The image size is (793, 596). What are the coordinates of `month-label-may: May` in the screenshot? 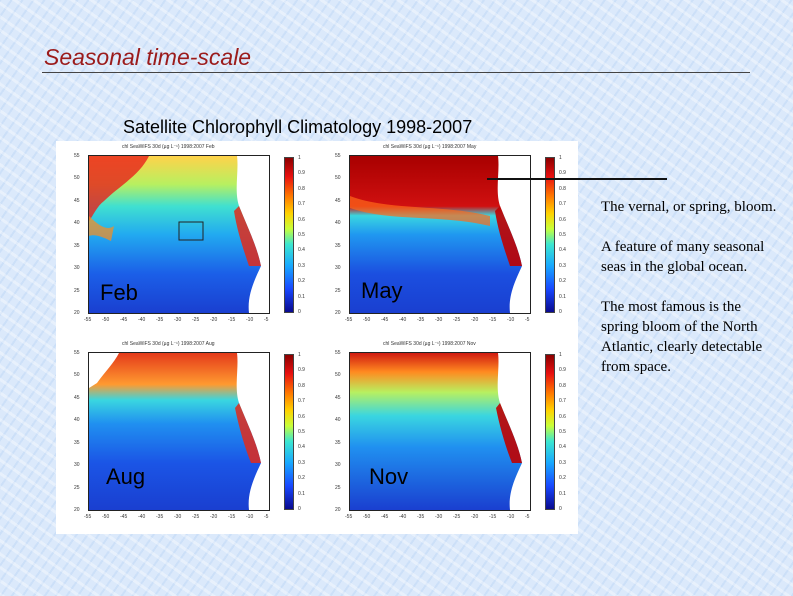 It's located at (382, 290).